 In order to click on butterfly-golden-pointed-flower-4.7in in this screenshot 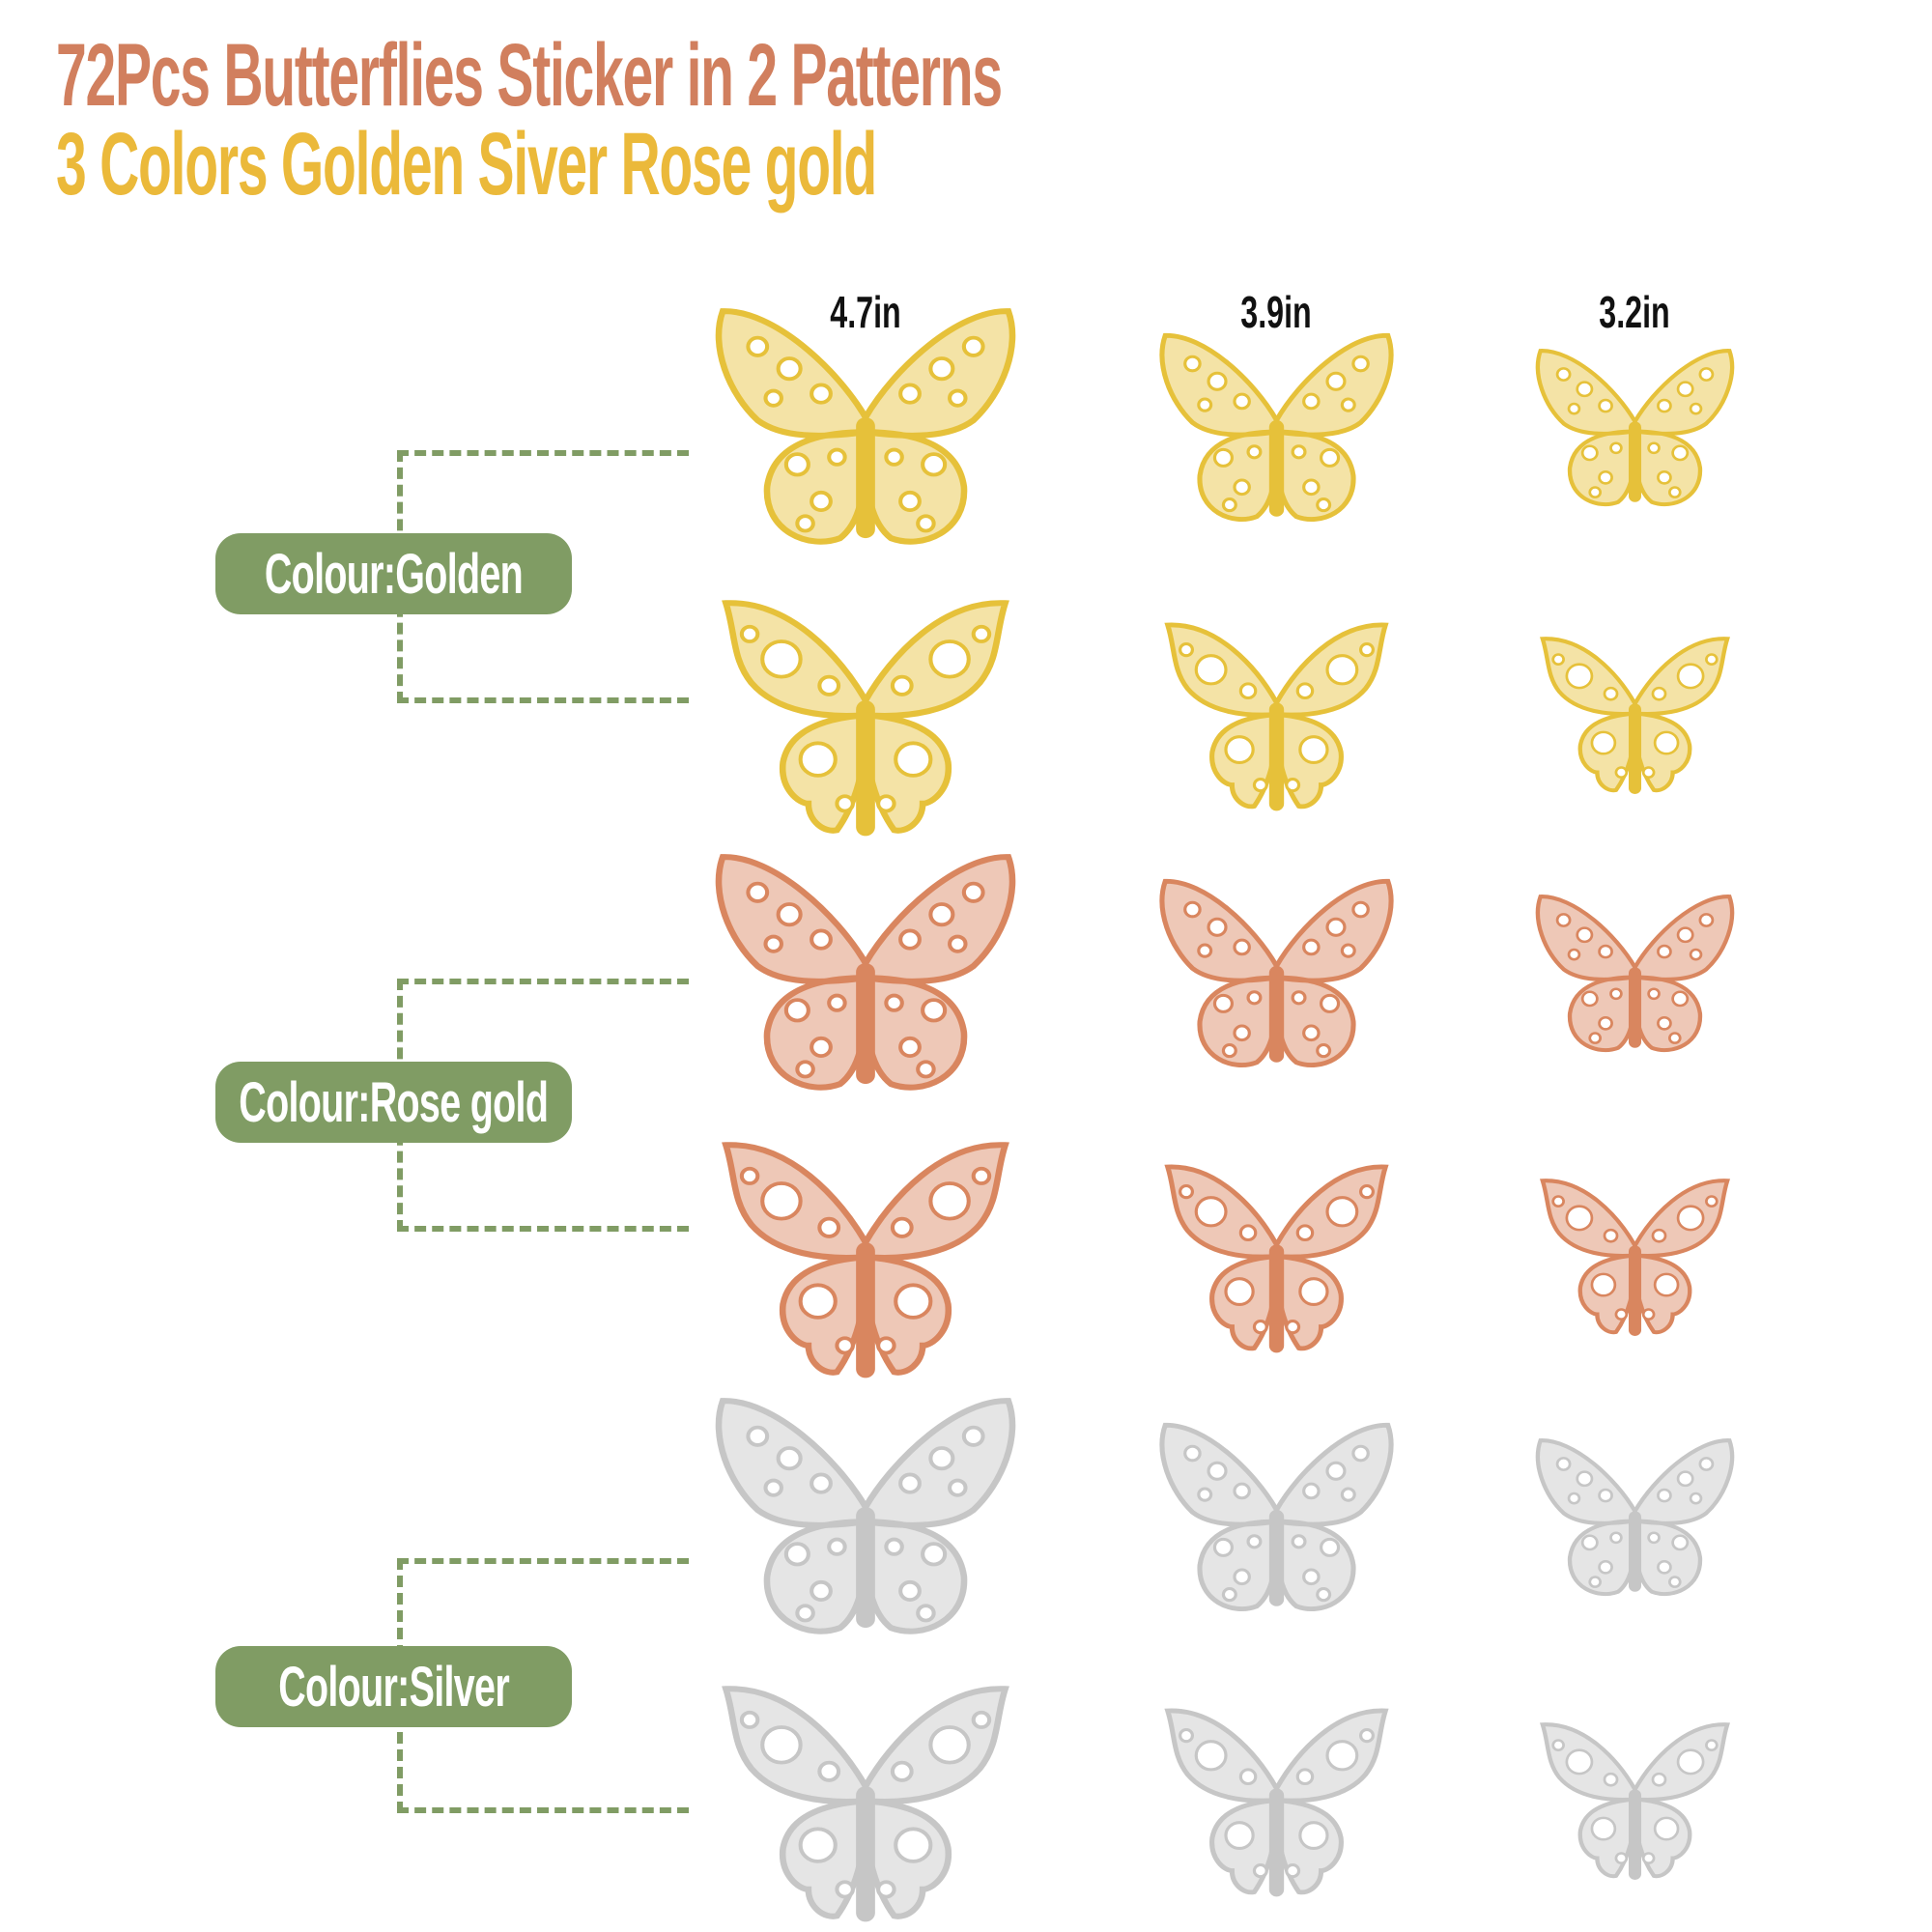, I will do `click(865, 711)`.